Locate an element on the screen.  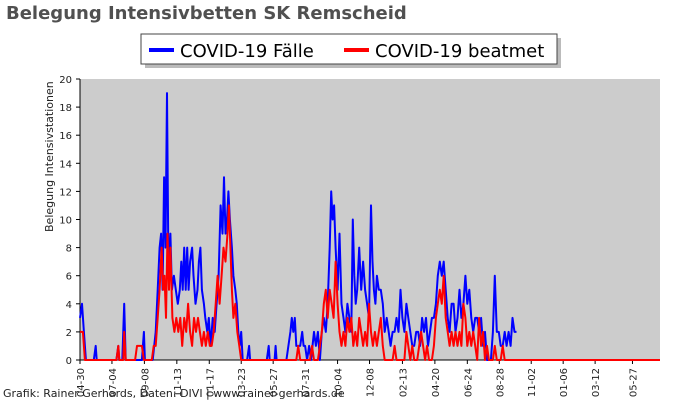
x-tick-label: 02-13 is located at coordinates (403, 382).